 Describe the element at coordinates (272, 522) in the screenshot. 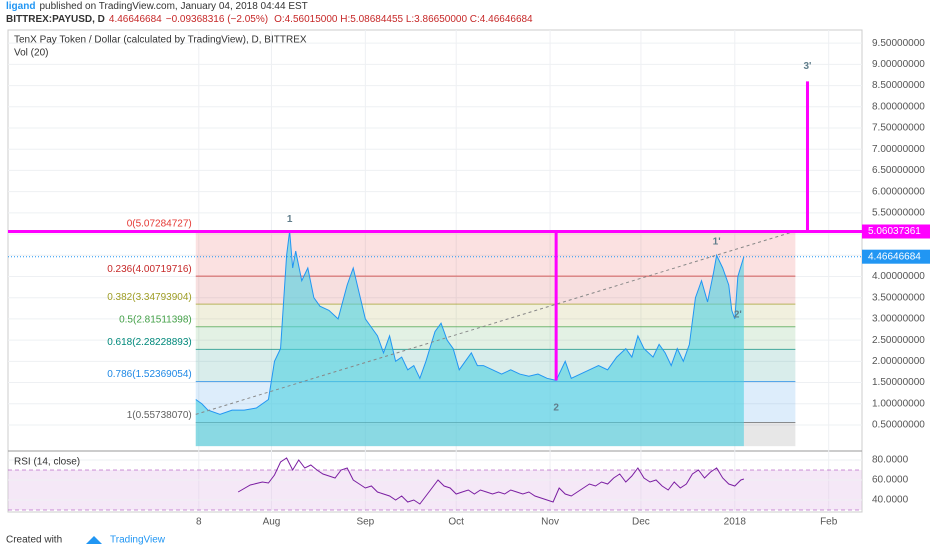

I see `x-tick-label: Aug` at that location.